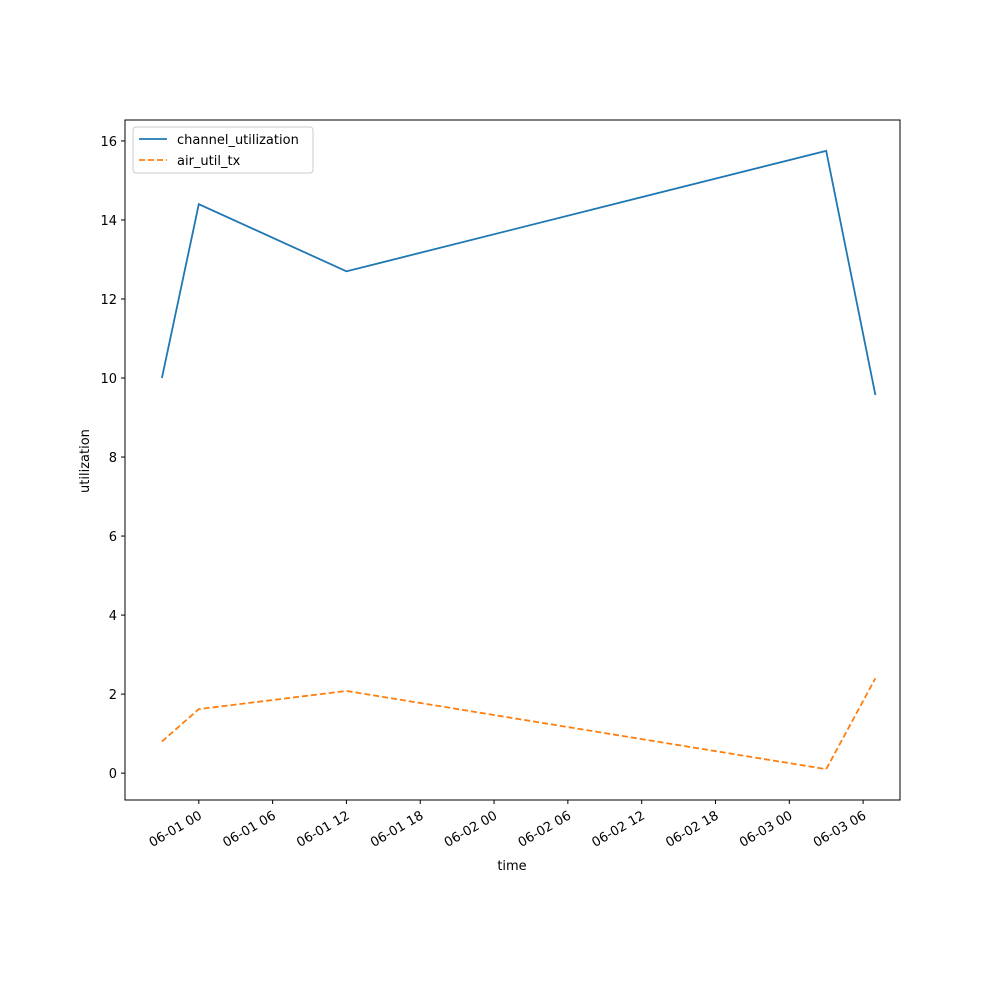 Image resolution: width=1000 pixels, height=1000 pixels. Describe the element at coordinates (108, 300) in the screenshot. I see `y-tick-label: 12` at that location.